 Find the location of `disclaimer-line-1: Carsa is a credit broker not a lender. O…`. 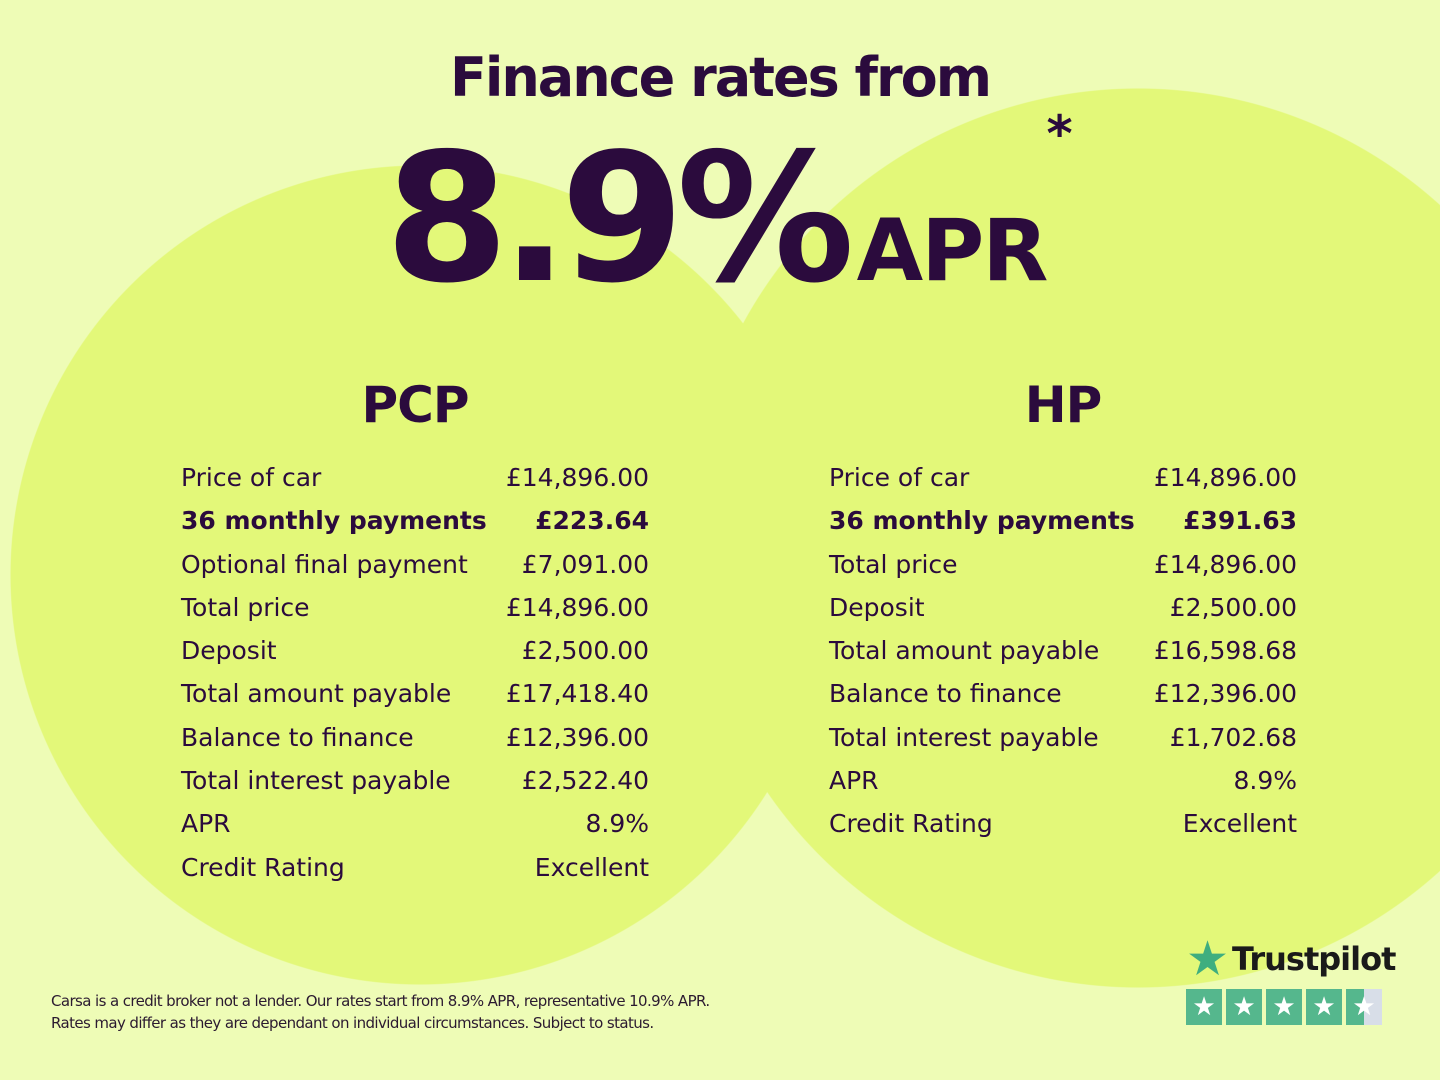

disclaimer-line-1: Carsa is a credit broker not a lender. O… is located at coordinates (380, 1001).